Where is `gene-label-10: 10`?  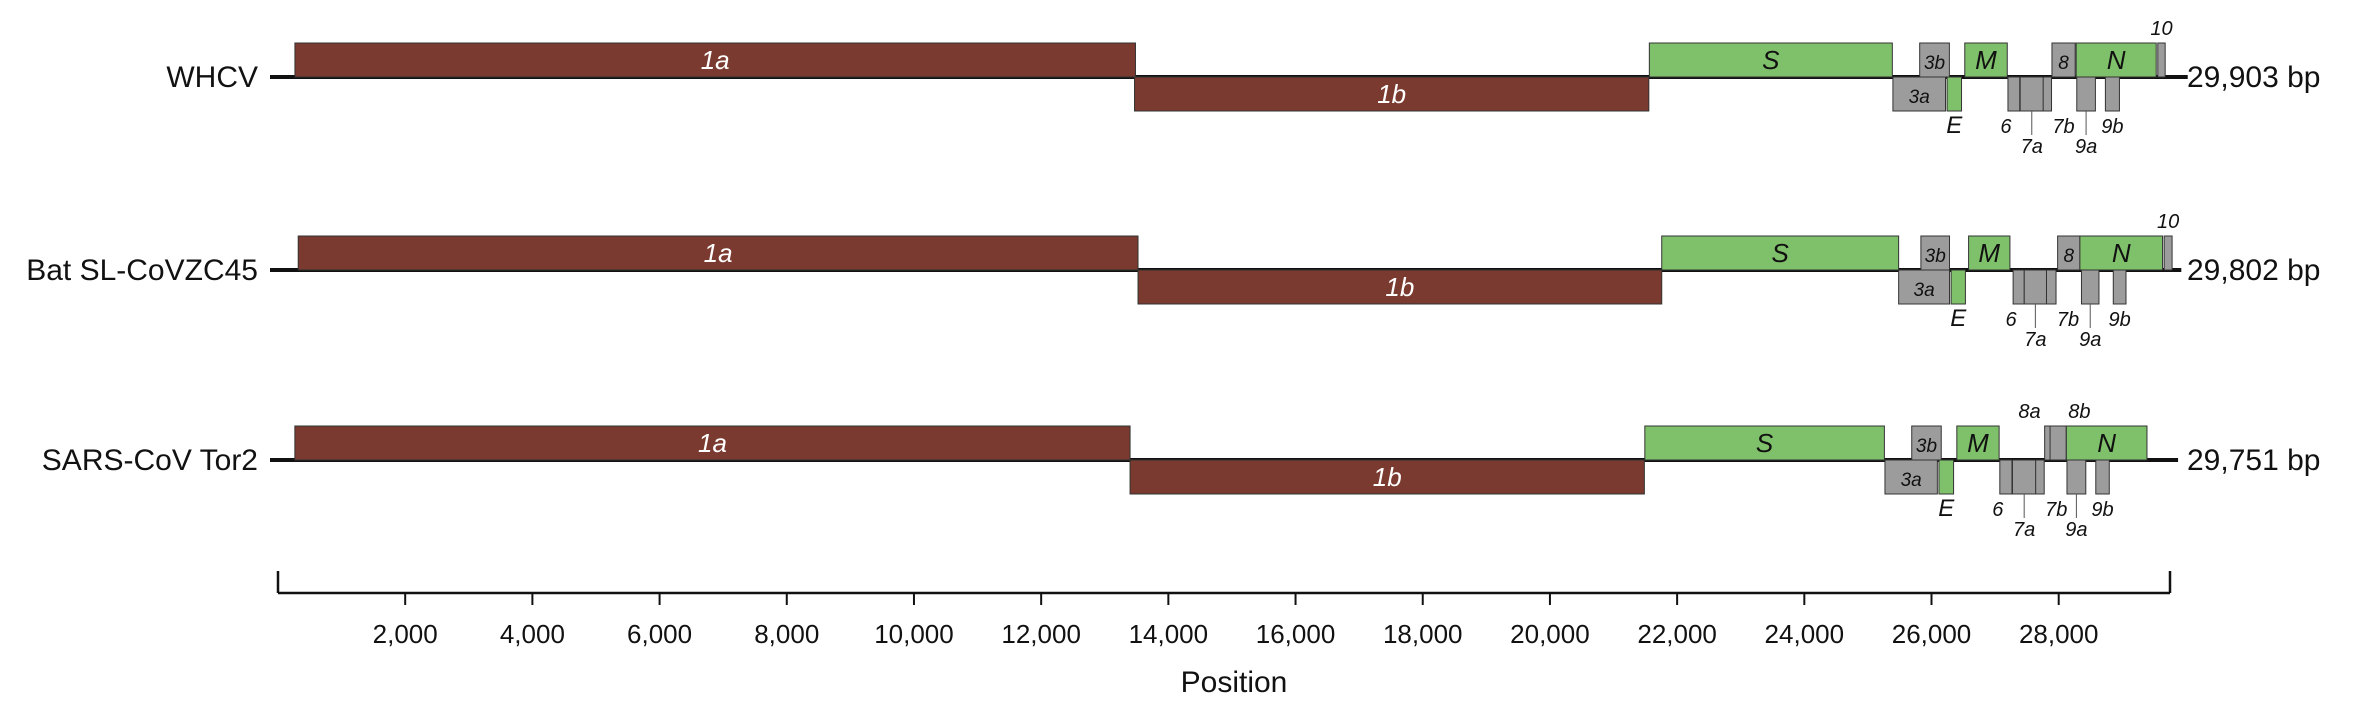
gene-label-10: 10 is located at coordinates (2168, 222).